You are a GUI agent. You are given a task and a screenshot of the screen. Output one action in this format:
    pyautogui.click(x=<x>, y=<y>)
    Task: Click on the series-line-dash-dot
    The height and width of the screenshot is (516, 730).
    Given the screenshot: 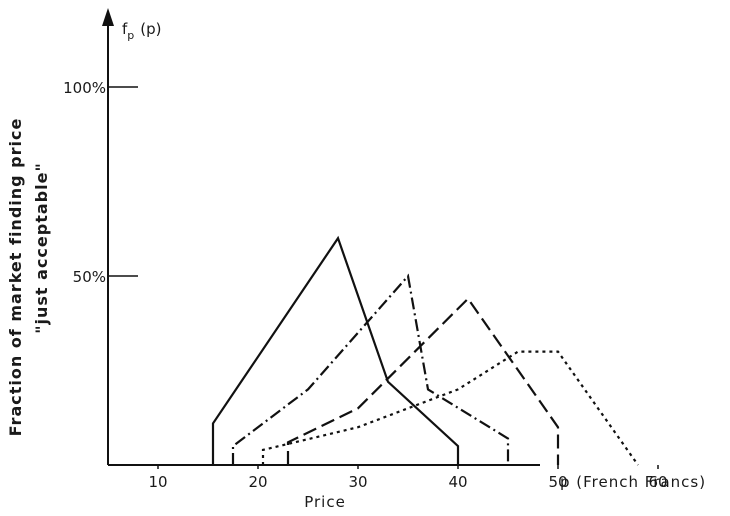 What is the action you would take?
    pyautogui.click(x=370, y=369)
    